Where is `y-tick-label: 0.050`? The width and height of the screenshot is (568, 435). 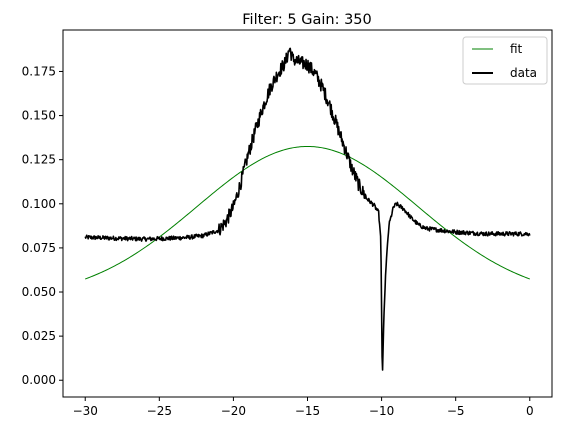
y-tick-label: 0.050 is located at coordinates (39, 292).